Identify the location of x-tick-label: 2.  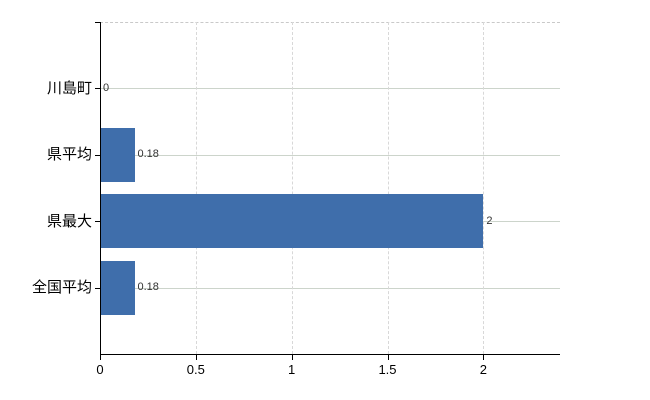
(483, 369).